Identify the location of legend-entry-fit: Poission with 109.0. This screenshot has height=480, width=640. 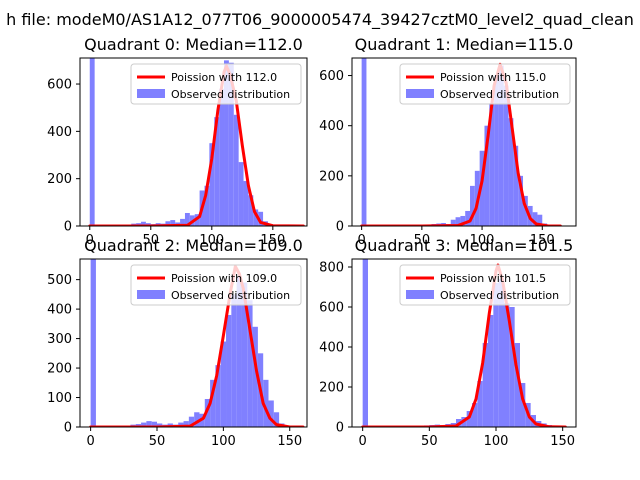
(224, 278).